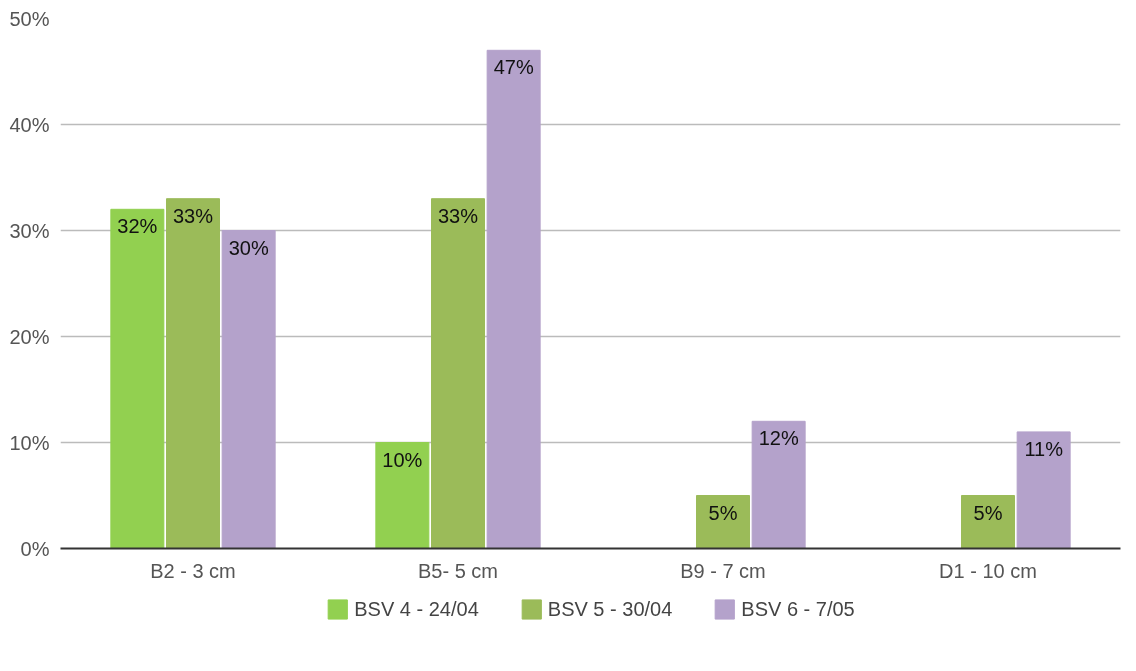 This screenshot has height=671, width=1136. Describe the element at coordinates (402, 459) in the screenshot. I see `data-label: 10%` at that location.